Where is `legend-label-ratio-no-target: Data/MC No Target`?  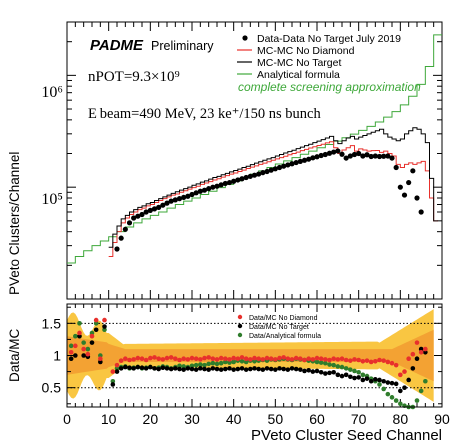 legend-label-ratio-no-target: Data/MC No Target is located at coordinates (279, 327).